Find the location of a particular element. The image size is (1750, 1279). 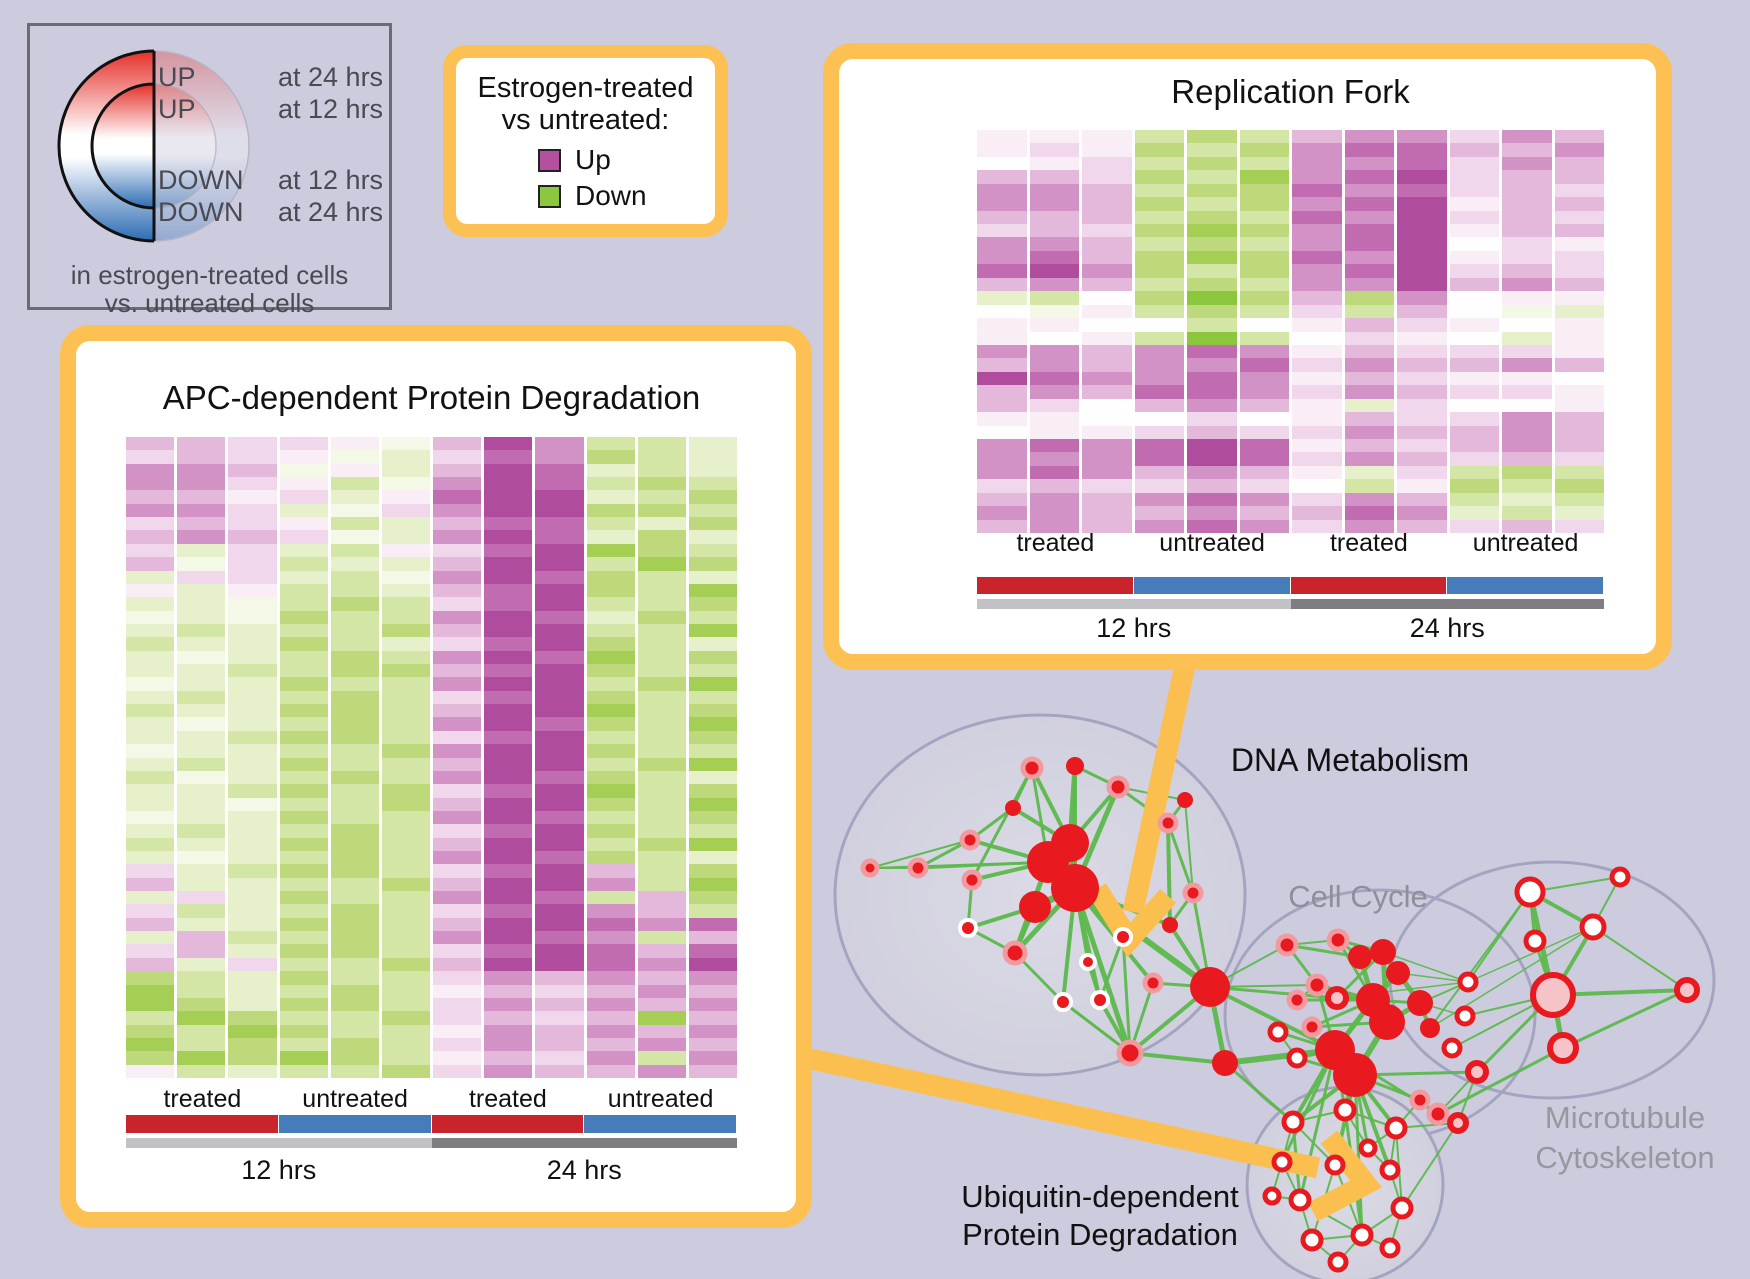

legend-footer-line1: in estrogen-treated cells is located at coordinates (209, 275).